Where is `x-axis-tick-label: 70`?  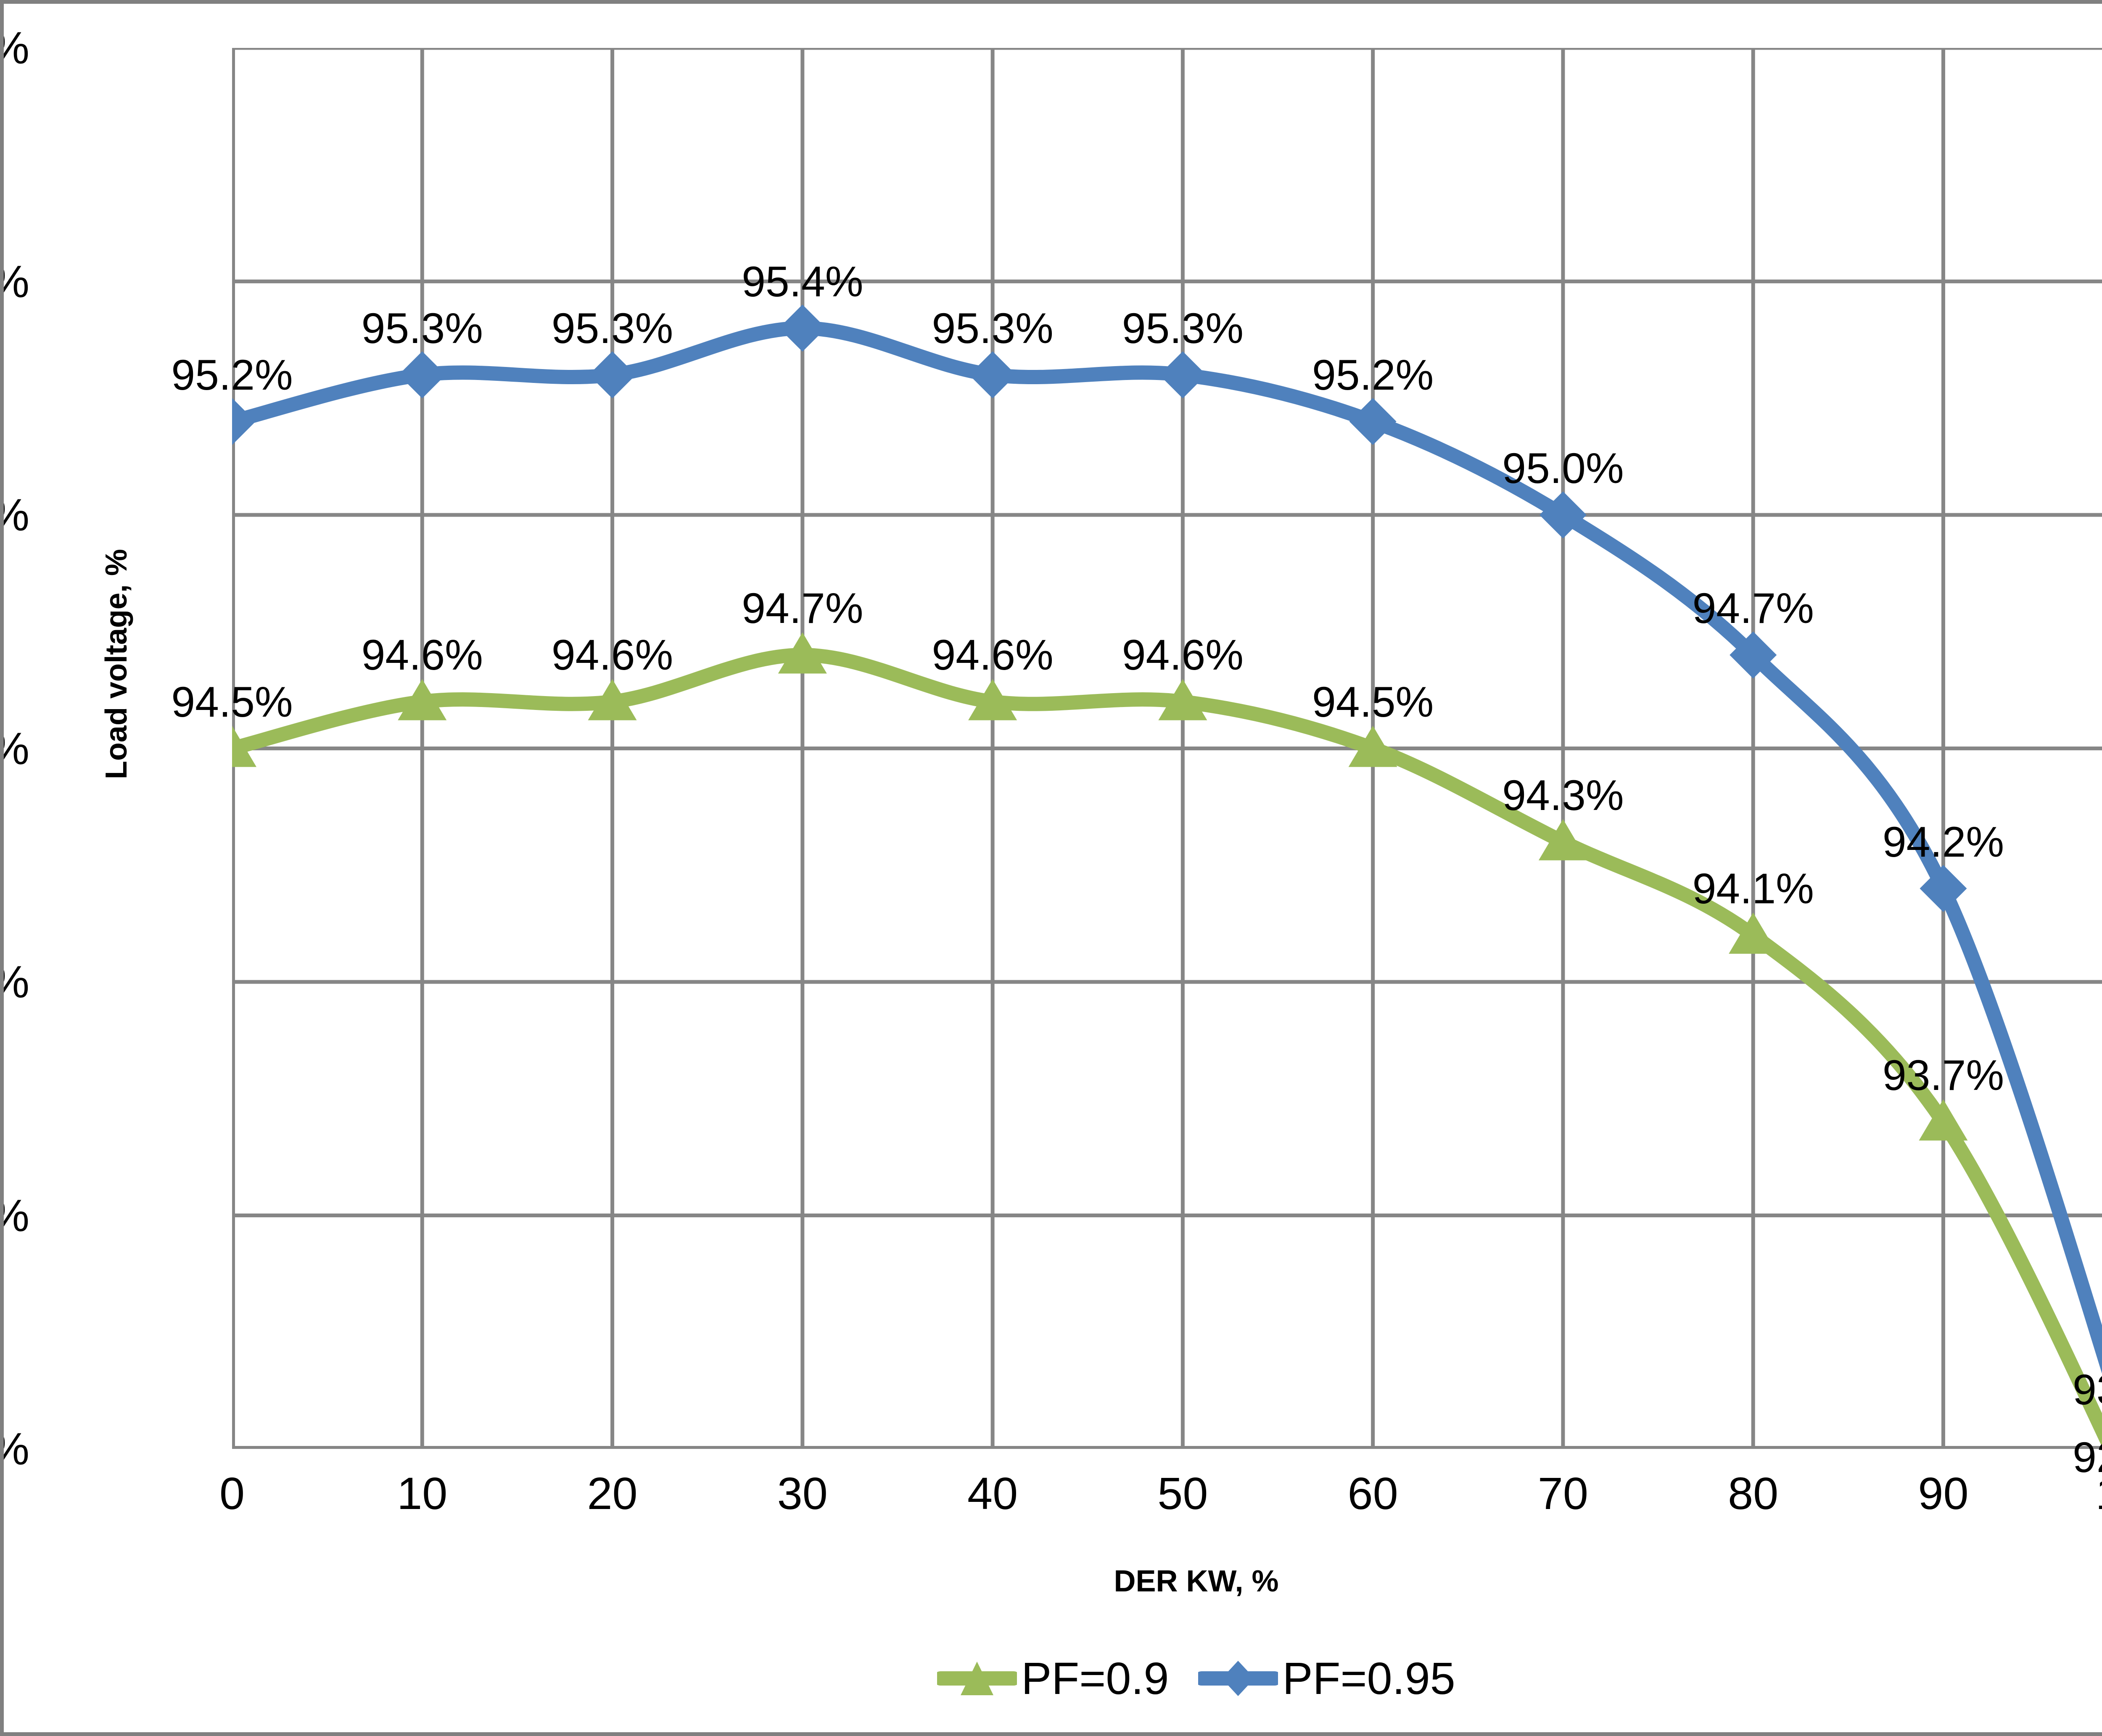
x-axis-tick-label: 70 is located at coordinates (1562, 1493).